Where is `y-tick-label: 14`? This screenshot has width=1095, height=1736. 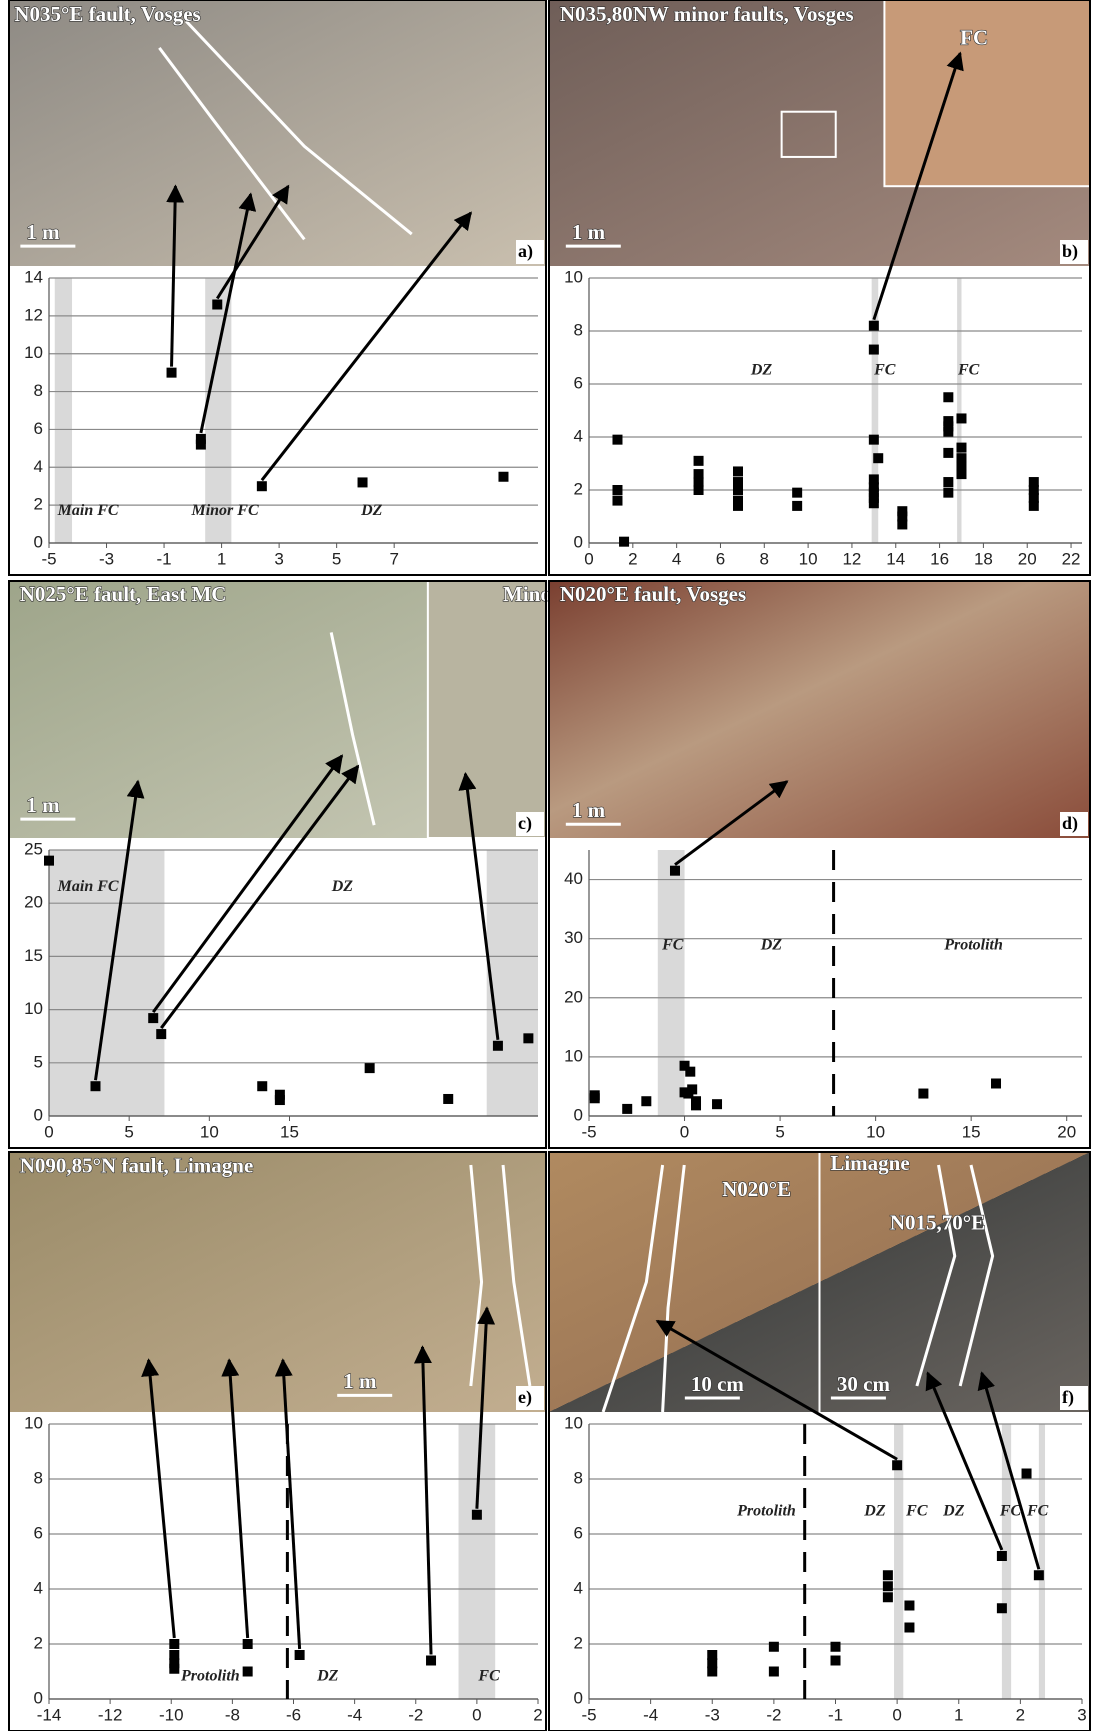 y-tick-label: 14 is located at coordinates (33, 276).